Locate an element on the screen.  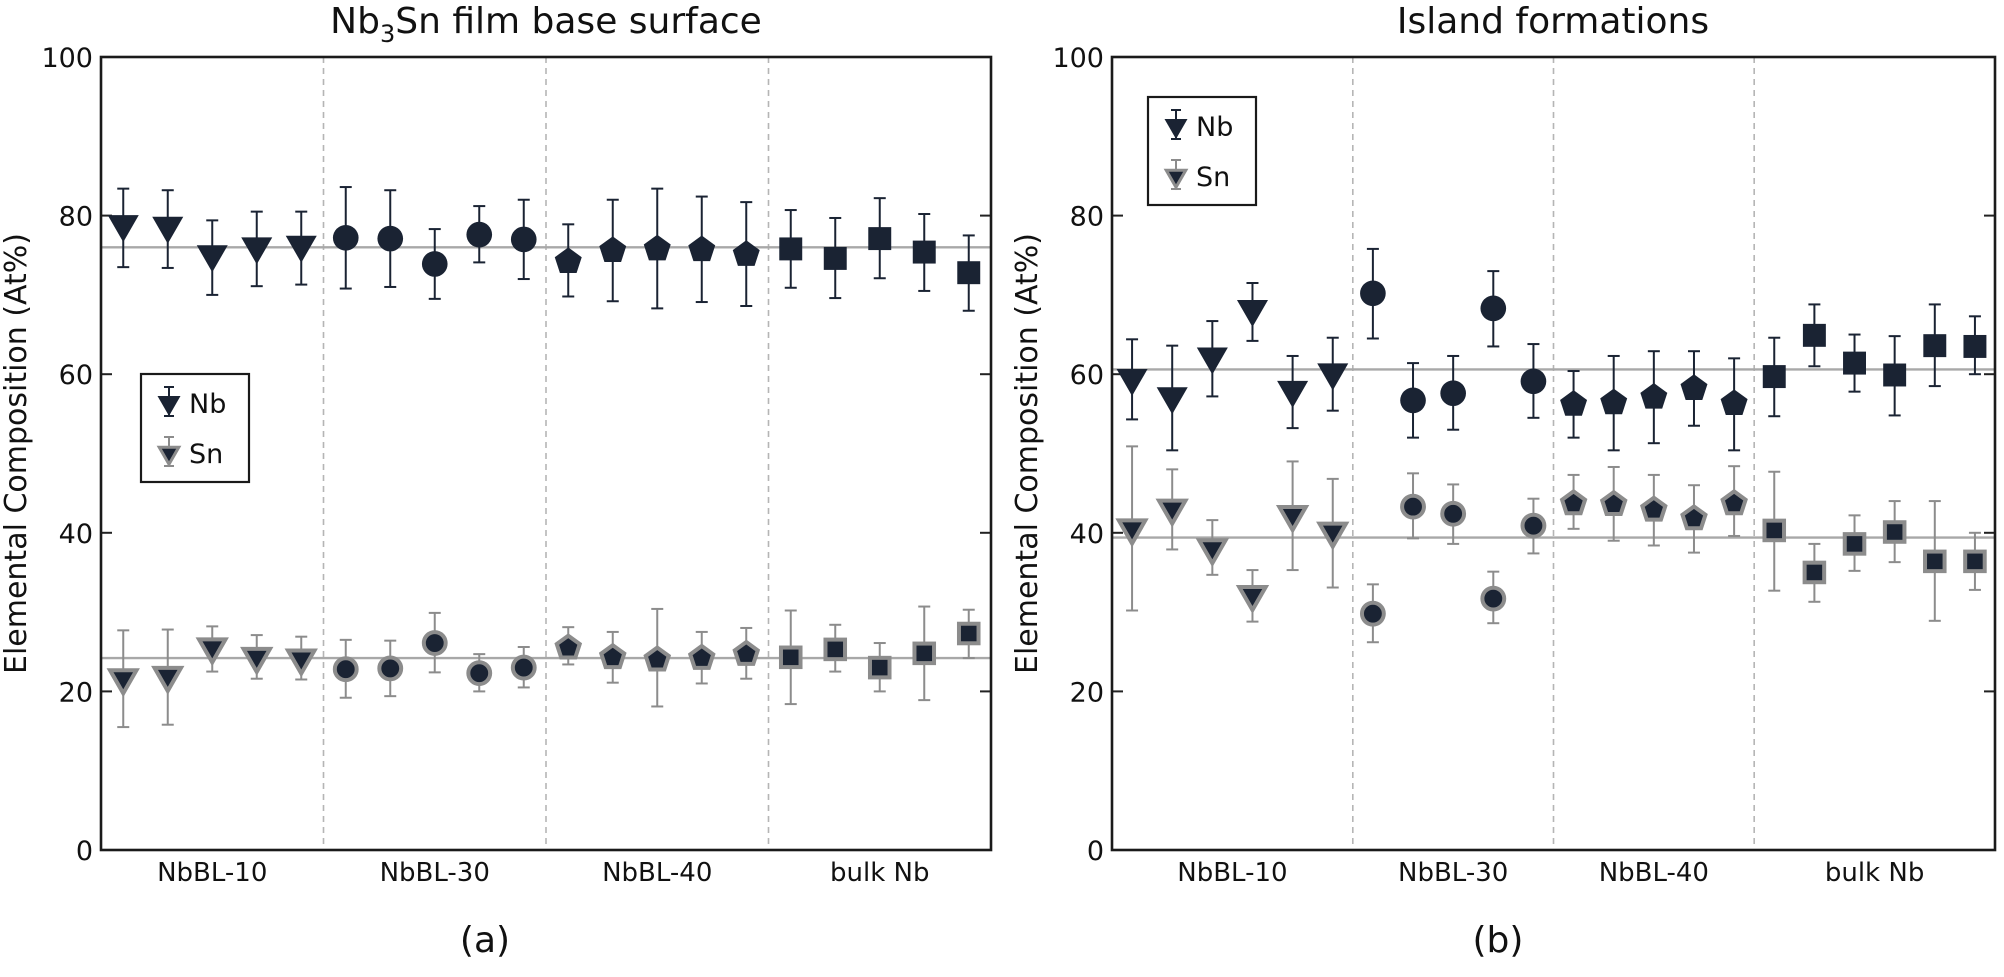
y-tick-label: 80 is located at coordinates (76, 217).